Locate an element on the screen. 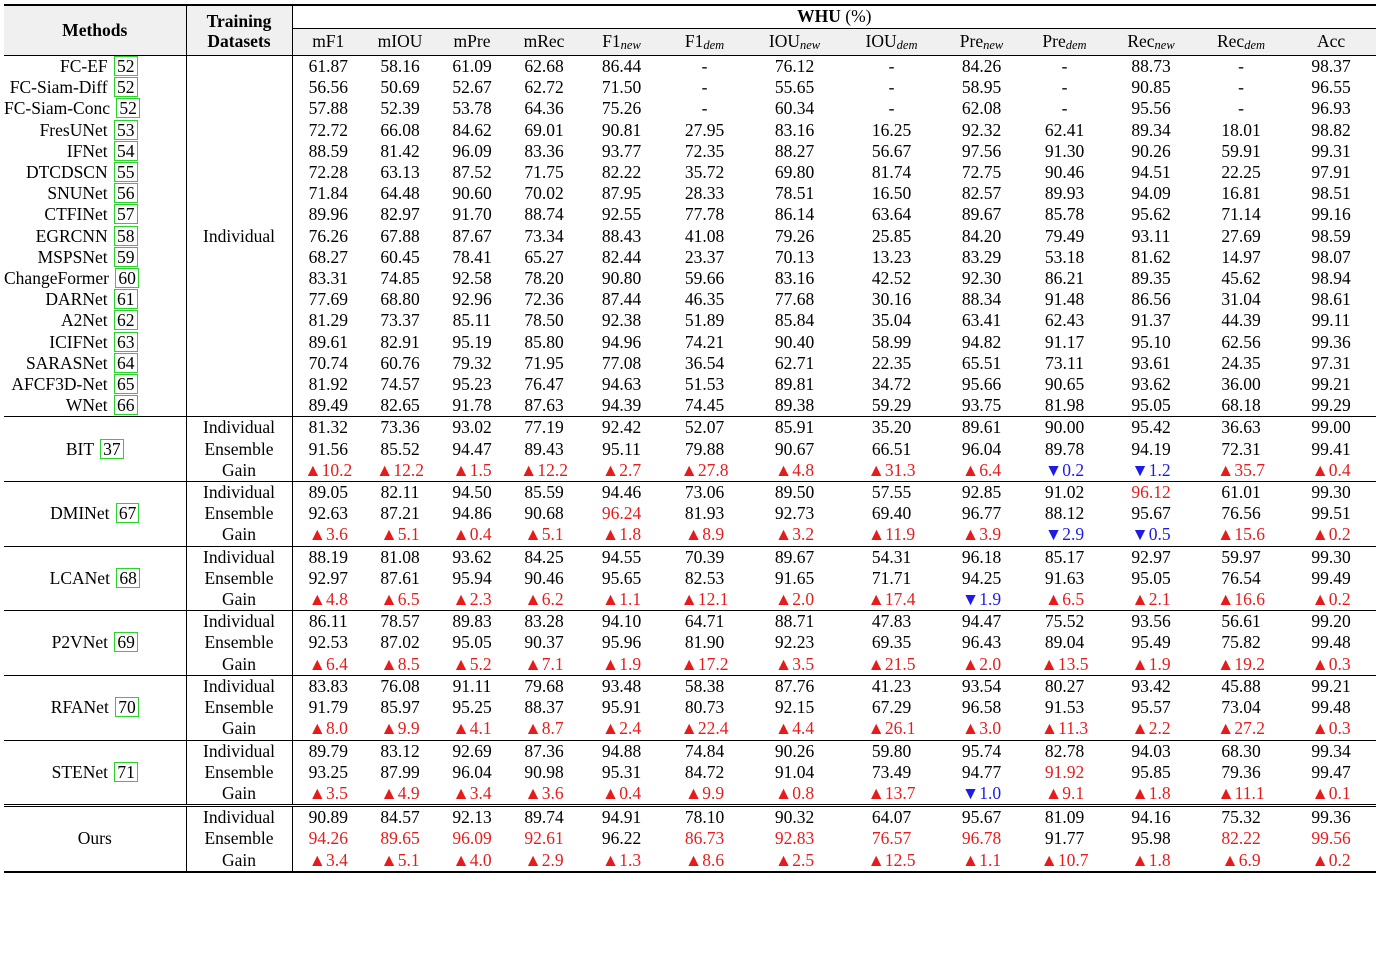 The height and width of the screenshot is (962, 1379). metric-subscript: new is located at coordinates (630, 45).